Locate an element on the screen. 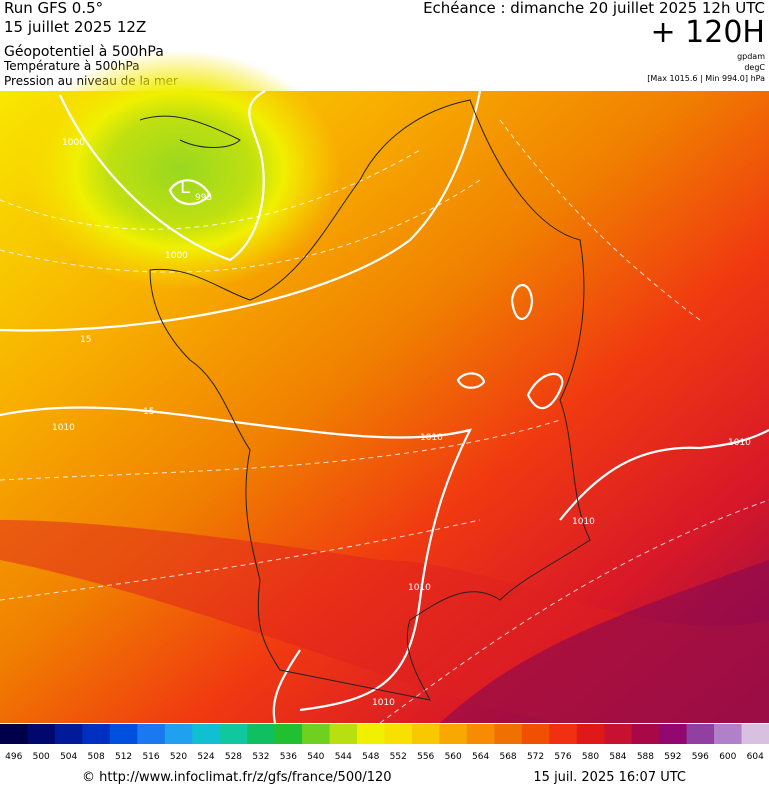 The height and width of the screenshot is (786, 769). colorbar-label: 524 is located at coordinates (205, 757).